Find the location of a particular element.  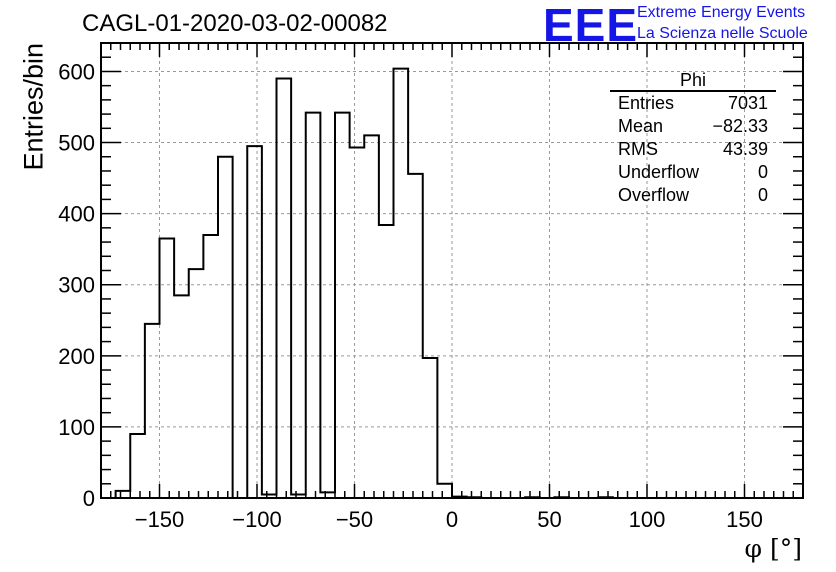

x-tick-labels: −150 −100 −50 0 50 100 150 is located at coordinates (449, 519).